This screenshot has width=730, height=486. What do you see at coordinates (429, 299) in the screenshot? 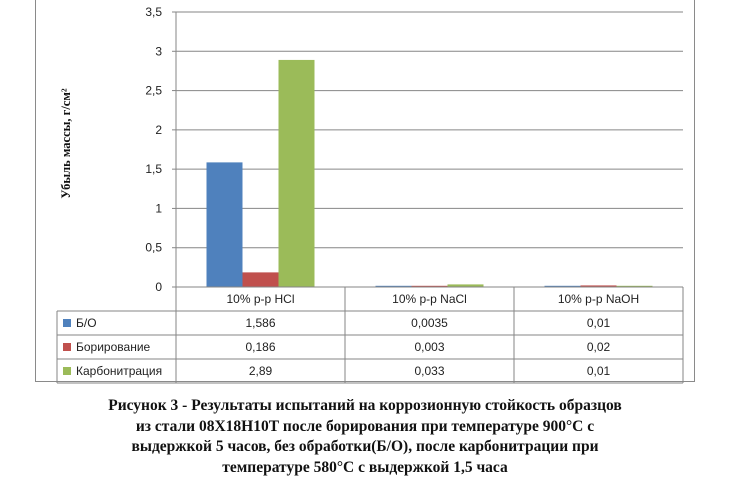
I see `category-label: 10% р-р NaCl` at bounding box center [429, 299].